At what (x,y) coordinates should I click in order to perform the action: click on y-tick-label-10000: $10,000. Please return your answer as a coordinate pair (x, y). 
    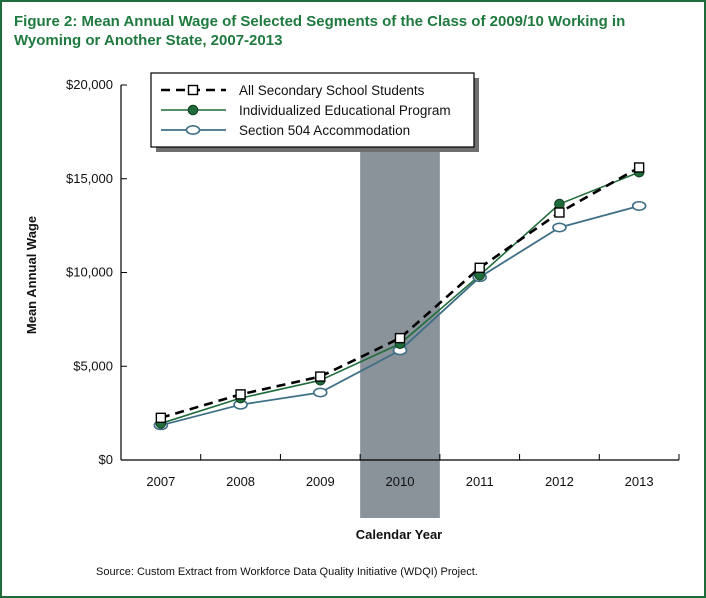
    Looking at the image, I should click on (89, 272).